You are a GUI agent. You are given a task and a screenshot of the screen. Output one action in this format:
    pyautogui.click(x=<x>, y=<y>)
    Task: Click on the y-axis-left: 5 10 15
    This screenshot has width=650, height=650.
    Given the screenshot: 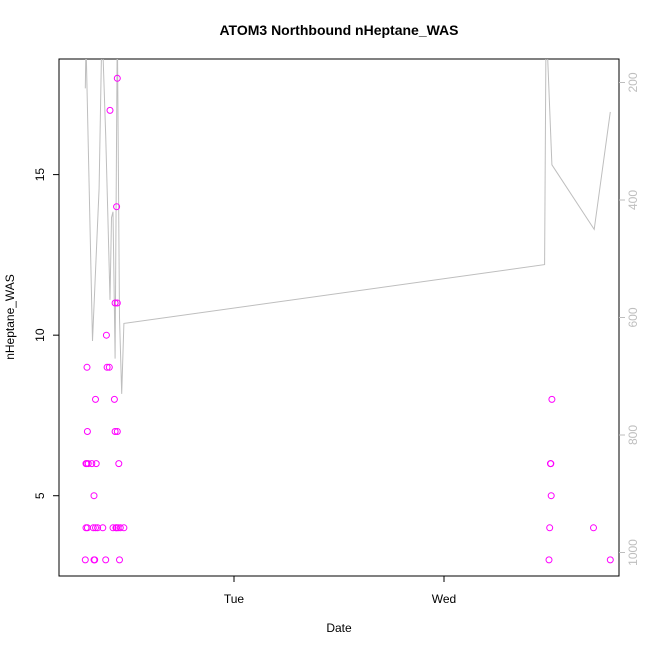 What is the action you would take?
    pyautogui.click(x=46, y=333)
    